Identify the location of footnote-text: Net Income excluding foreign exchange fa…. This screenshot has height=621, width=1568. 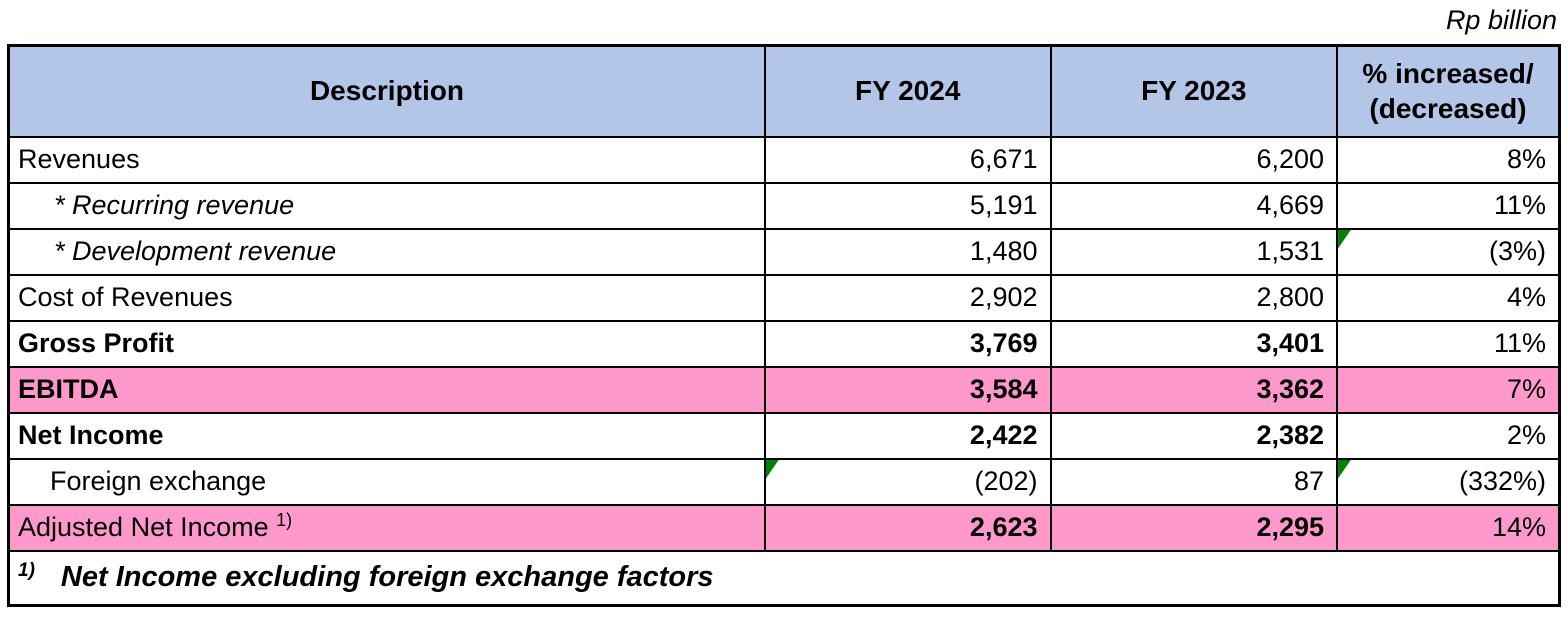
(387, 577).